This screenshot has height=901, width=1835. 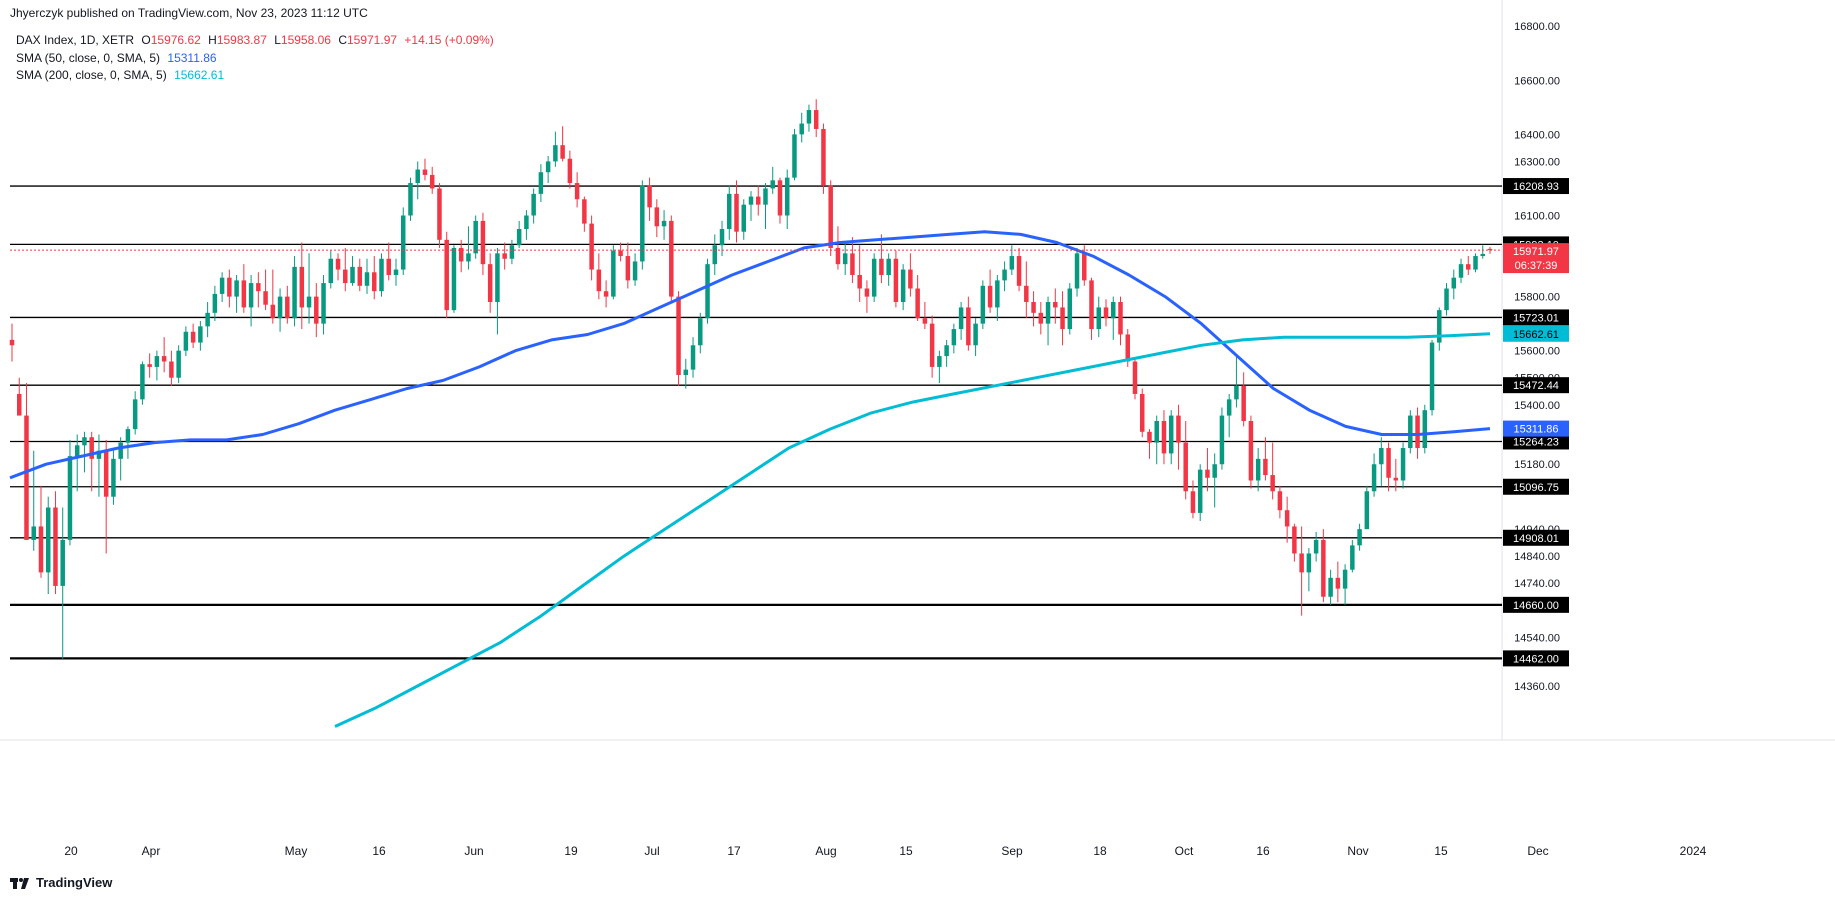 I want to click on level-price-label: 14908.01, so click(x=1536, y=539).